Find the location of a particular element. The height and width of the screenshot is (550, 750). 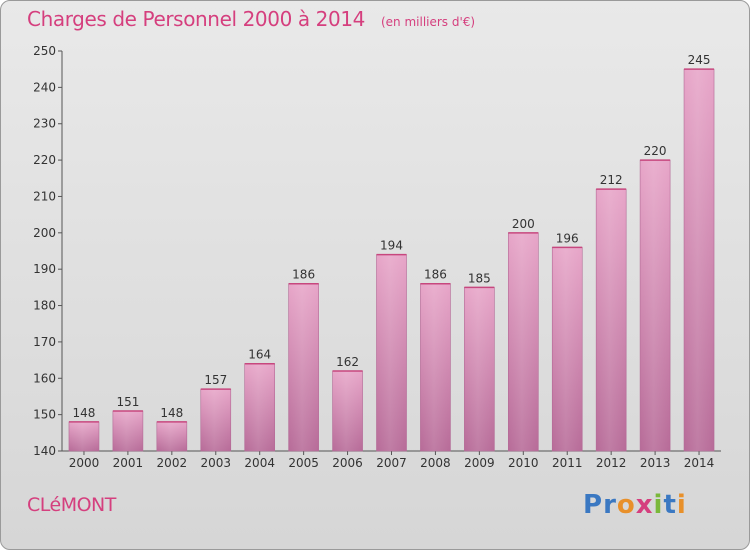

y-tick-label: 190 is located at coordinates (44, 269).